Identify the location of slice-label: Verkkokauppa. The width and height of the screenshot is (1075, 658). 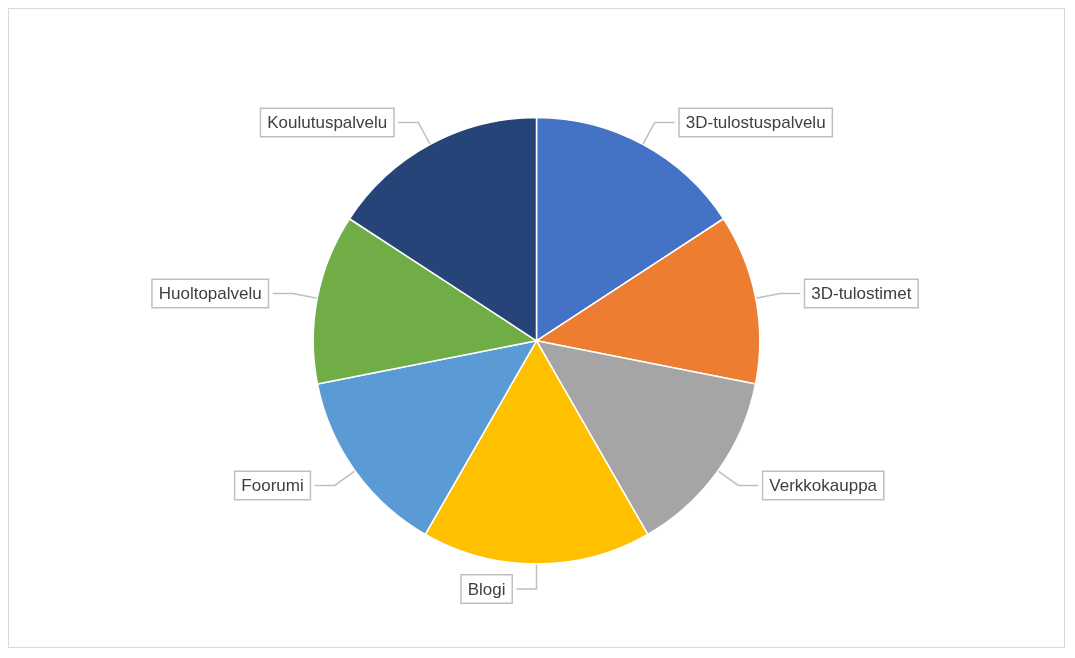
(823, 485).